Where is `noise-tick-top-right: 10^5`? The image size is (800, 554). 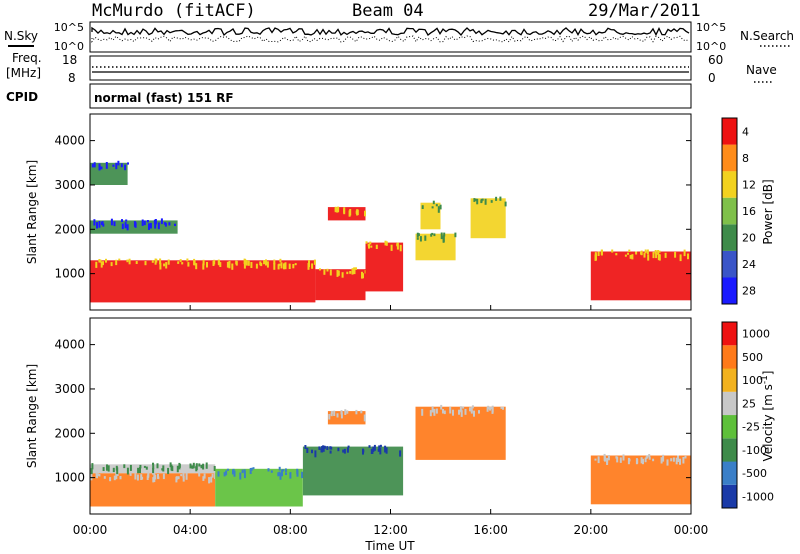
noise-tick-top-right: 10^5 is located at coordinates (711, 27).